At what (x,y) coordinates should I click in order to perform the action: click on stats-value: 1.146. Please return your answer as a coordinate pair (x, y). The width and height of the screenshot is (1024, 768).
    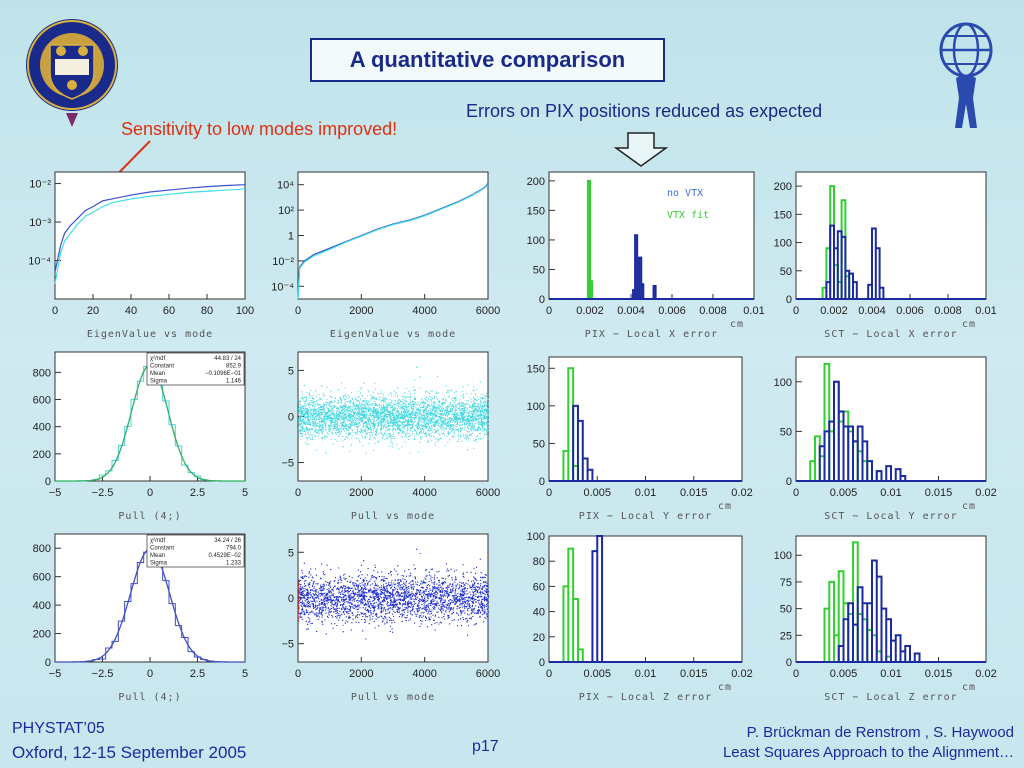
    Looking at the image, I should click on (234, 382).